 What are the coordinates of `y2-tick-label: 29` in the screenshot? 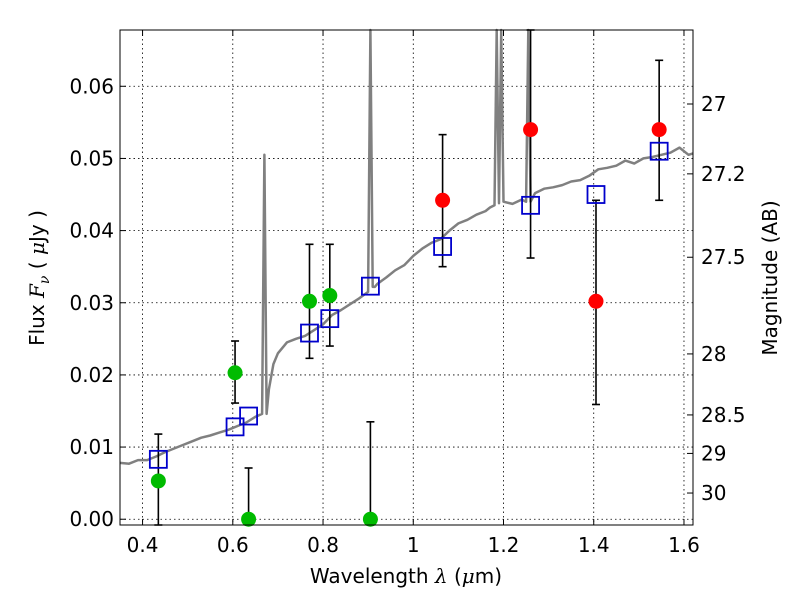 It's located at (713, 453).